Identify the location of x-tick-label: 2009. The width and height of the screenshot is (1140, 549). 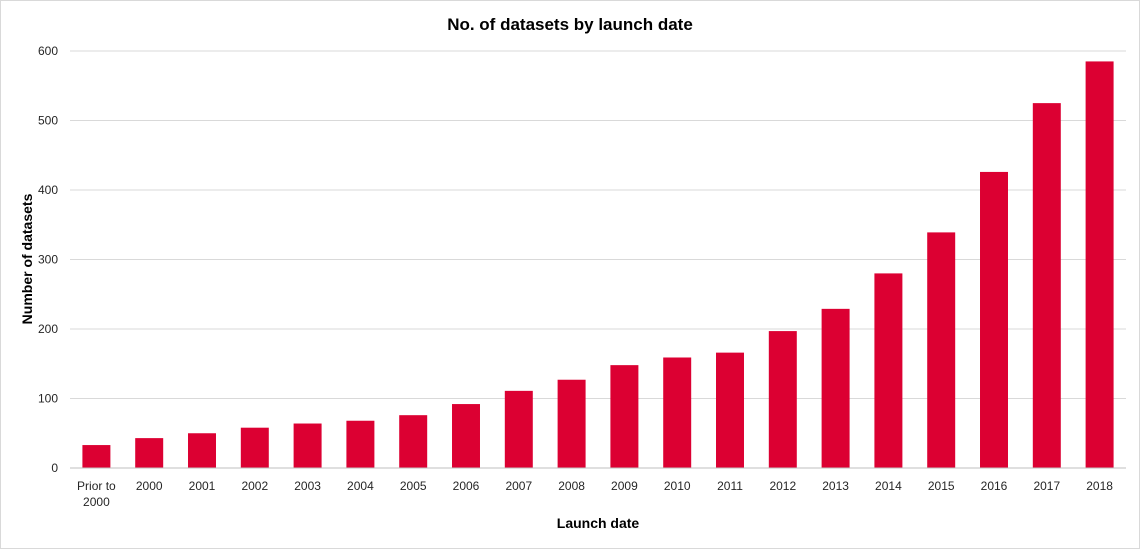
(624, 486).